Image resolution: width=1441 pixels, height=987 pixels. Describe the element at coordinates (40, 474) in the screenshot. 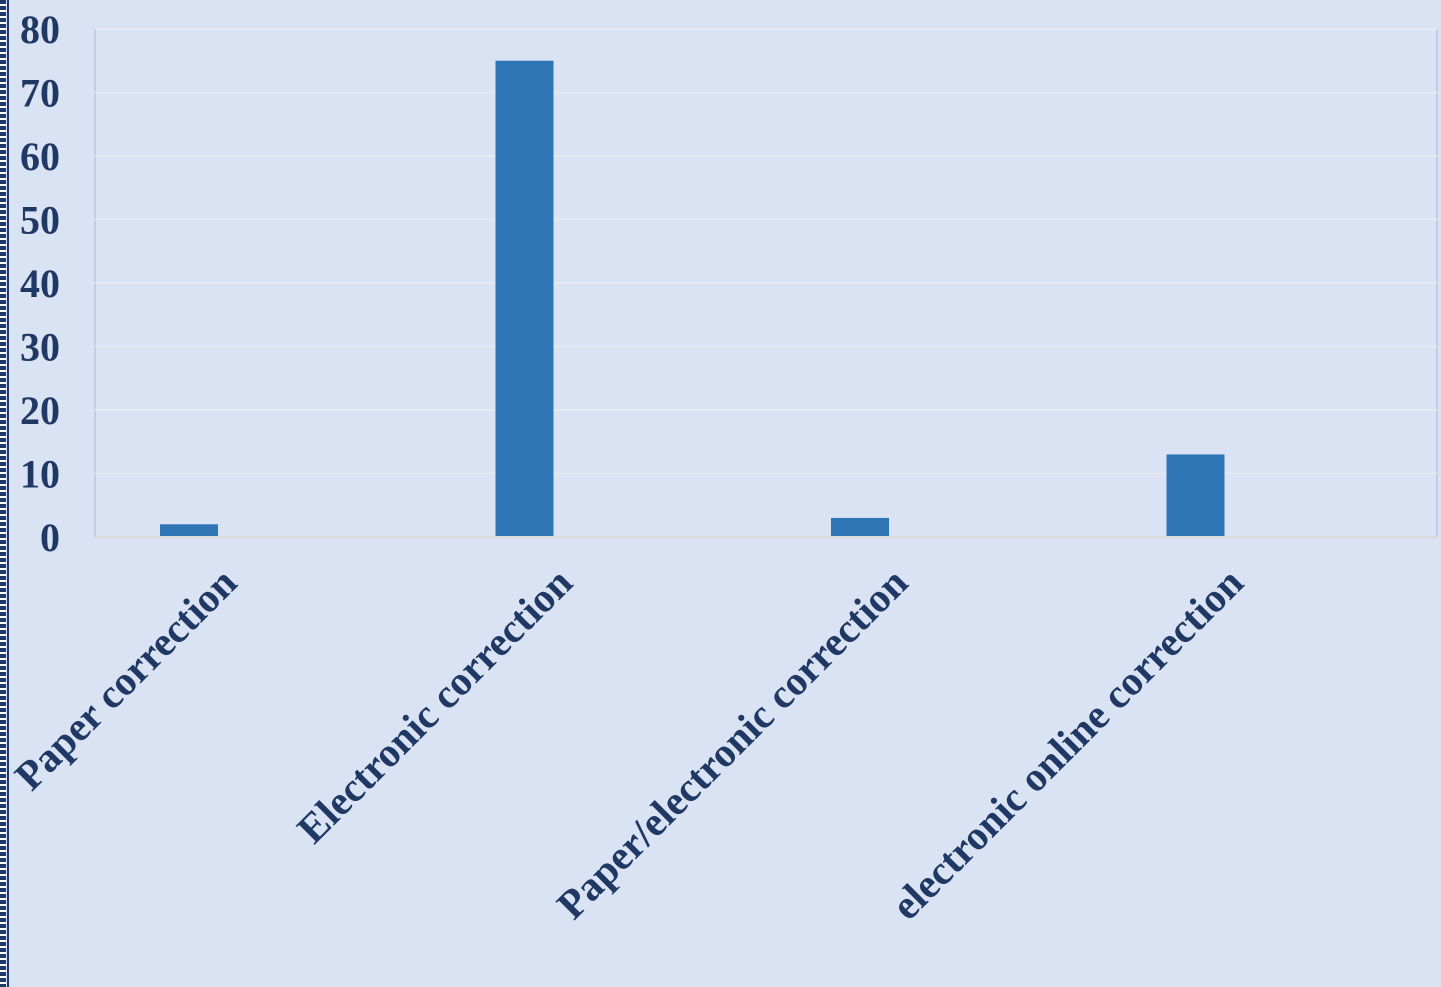

I see `y-tick-label: 10` at that location.